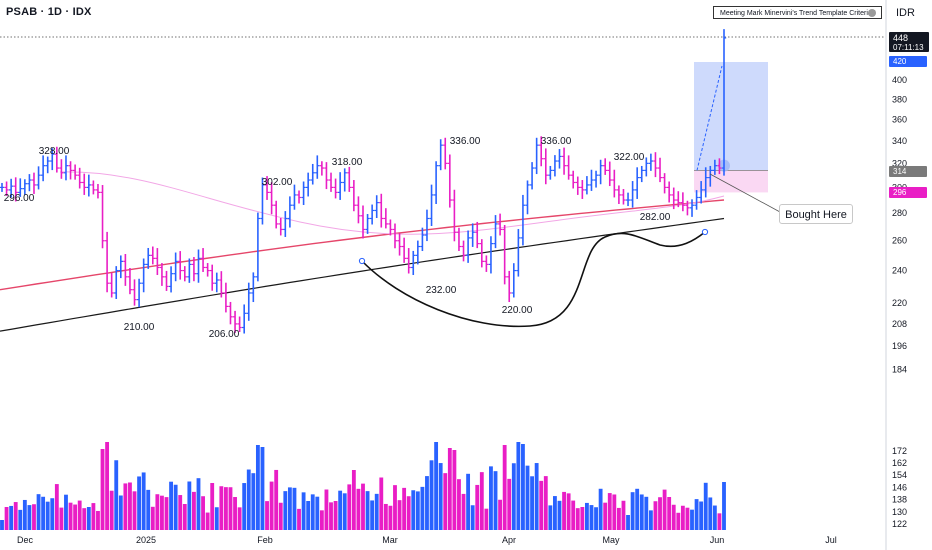 This screenshot has width=932, height=550. Describe the element at coordinates (900, 192) in the screenshot. I see `stop-price-tag: 296` at that location.